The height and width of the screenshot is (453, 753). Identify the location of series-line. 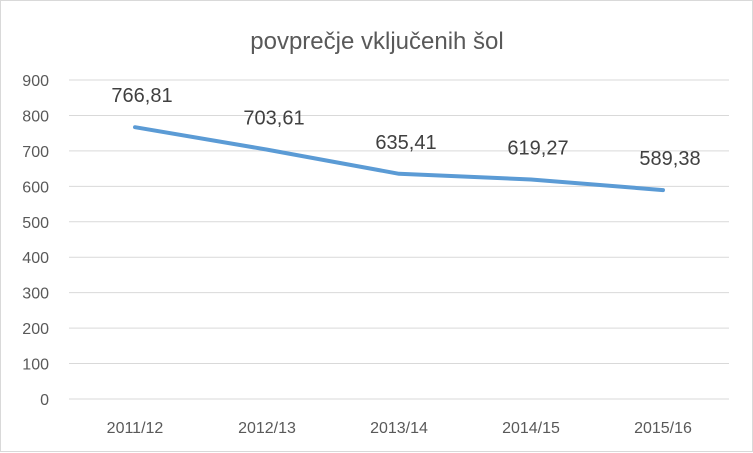
(399, 159).